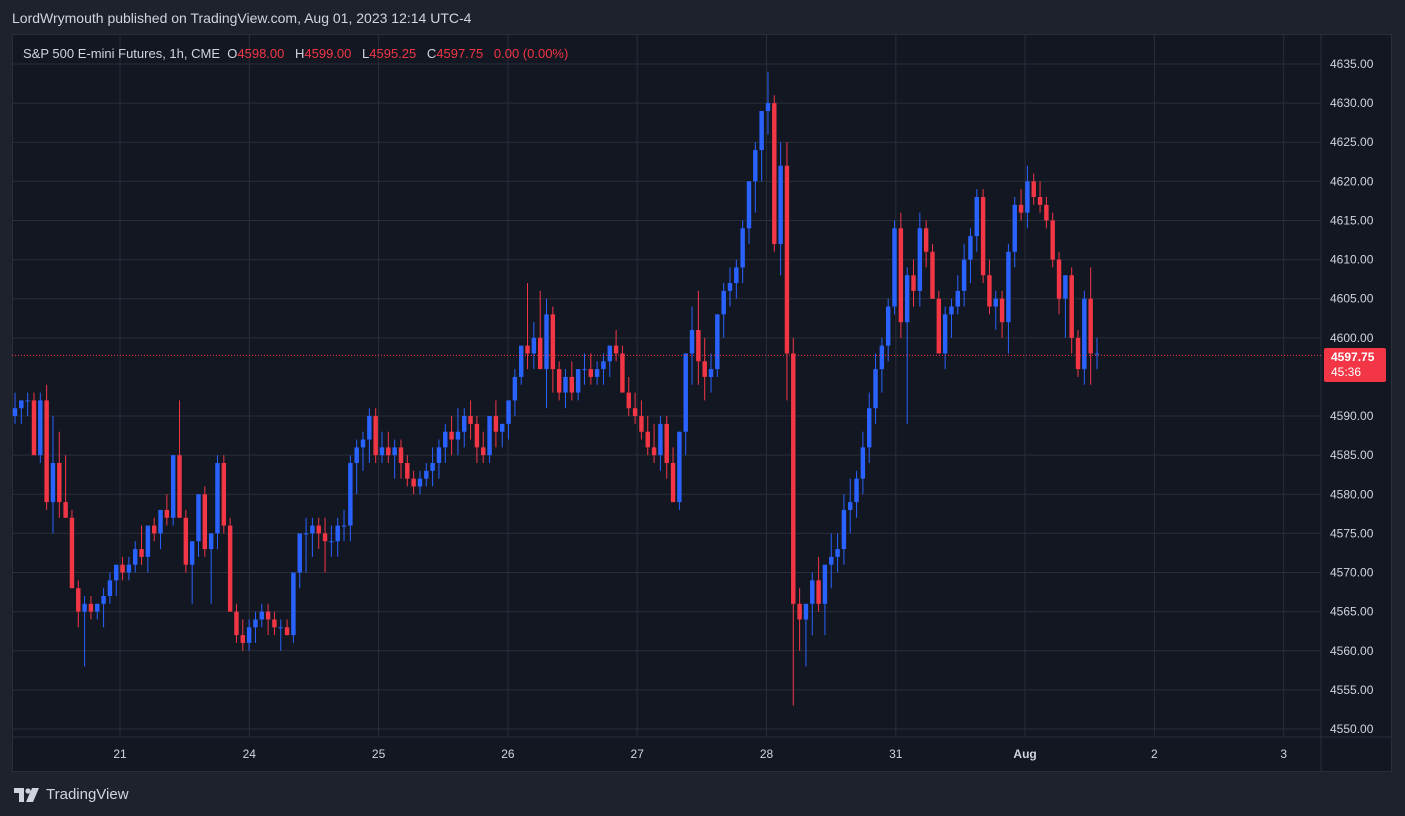 This screenshot has width=1405, height=816. Describe the element at coordinates (71, 794) in the screenshot. I see `tradingview-logo: TradingView` at that location.